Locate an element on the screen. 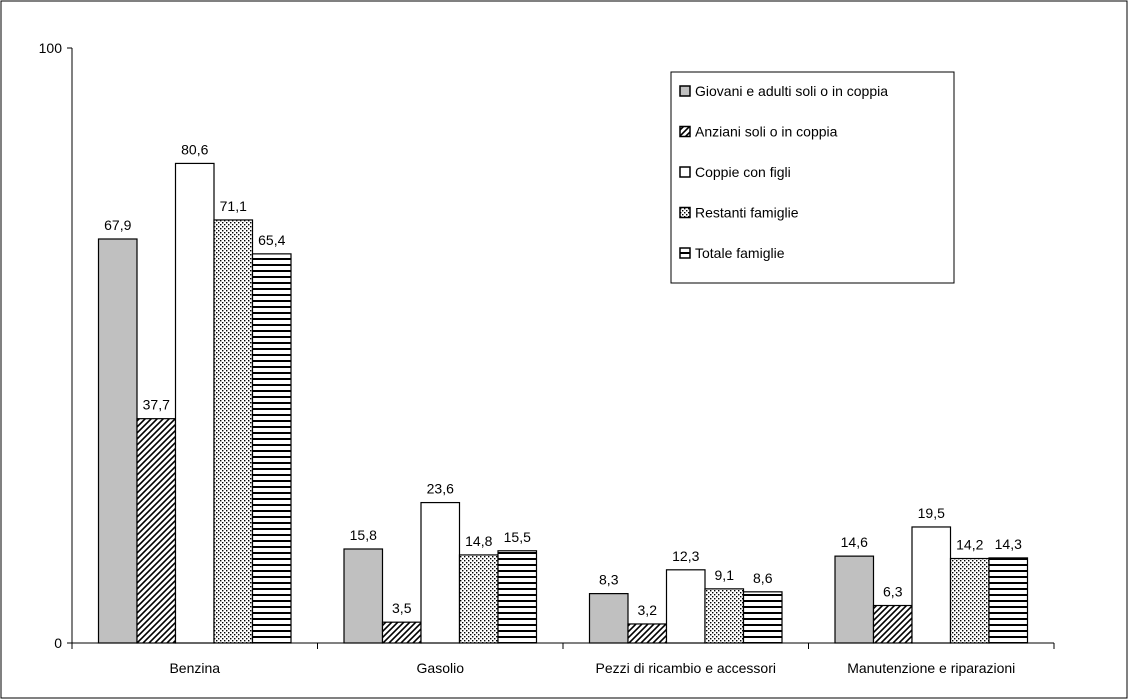 The image size is (1128, 699). bar-value-label: 14,3 is located at coordinates (1008, 544).